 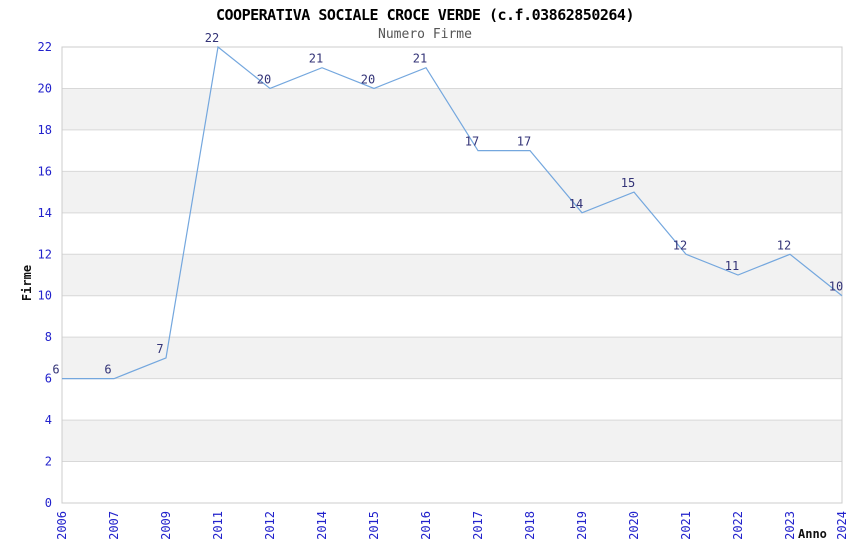 What do you see at coordinates (732, 266) in the screenshot?
I see `point-value-label: 11` at bounding box center [732, 266].